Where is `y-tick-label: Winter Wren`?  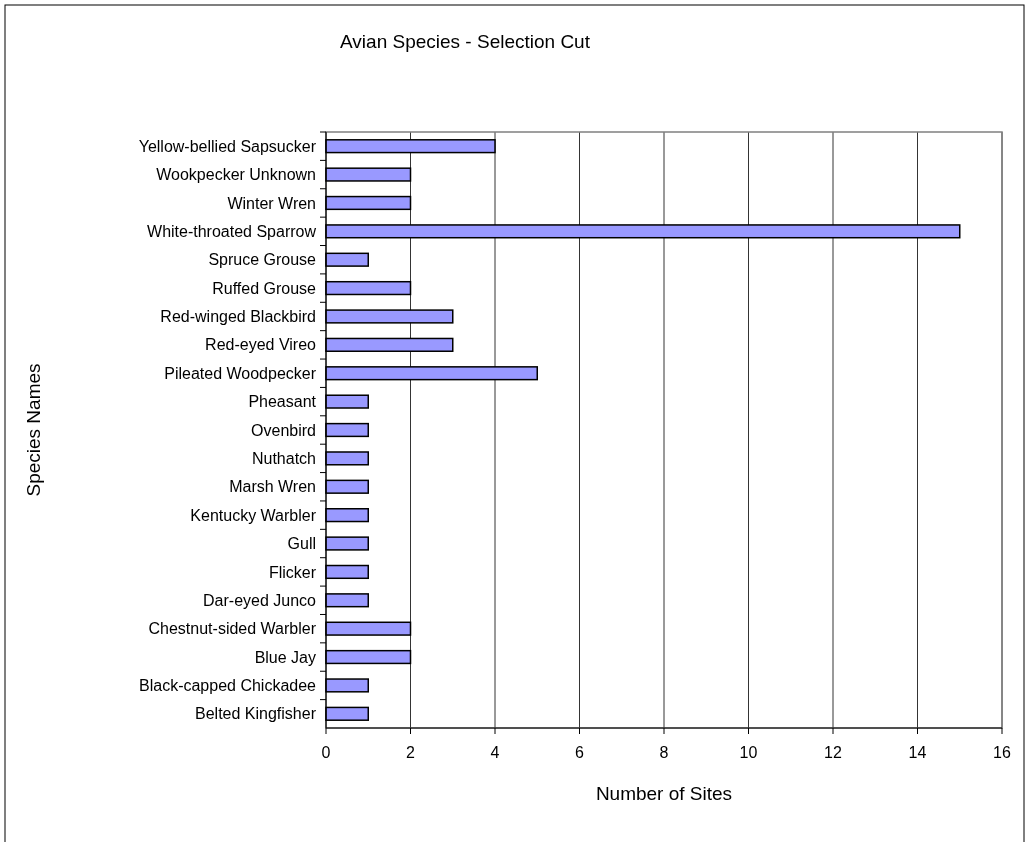 y-tick-label: Winter Wren is located at coordinates (271, 203).